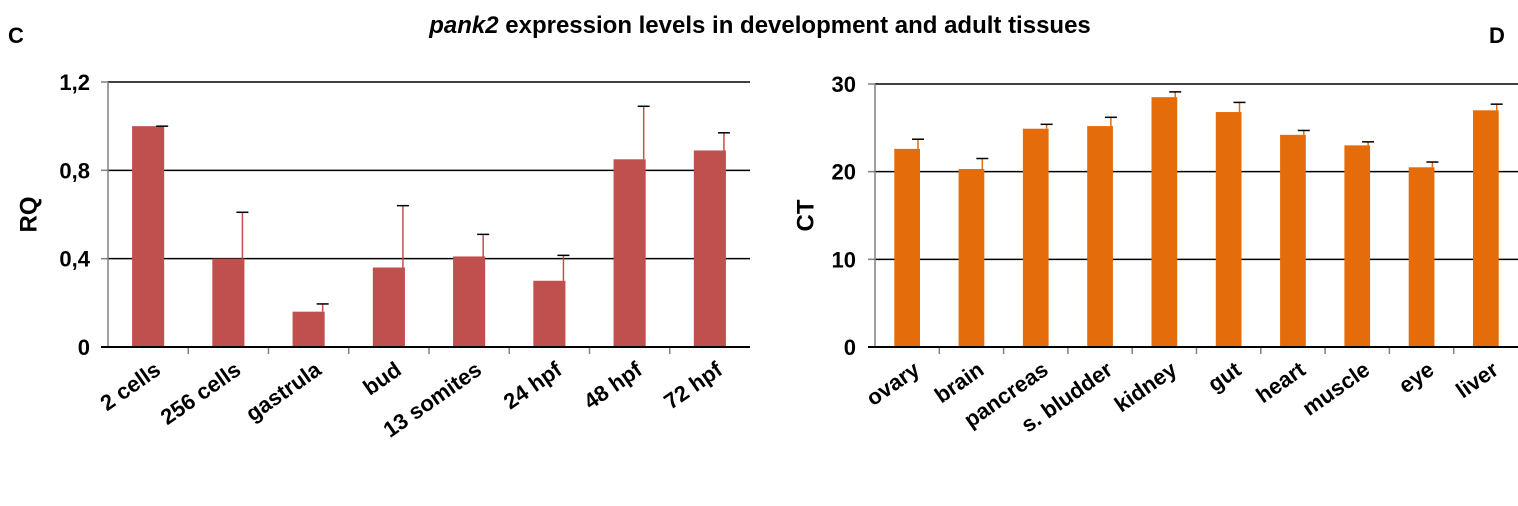  Describe the element at coordinates (693, 385) in the screenshot. I see `x-tick-label: 72 hpf` at that location.